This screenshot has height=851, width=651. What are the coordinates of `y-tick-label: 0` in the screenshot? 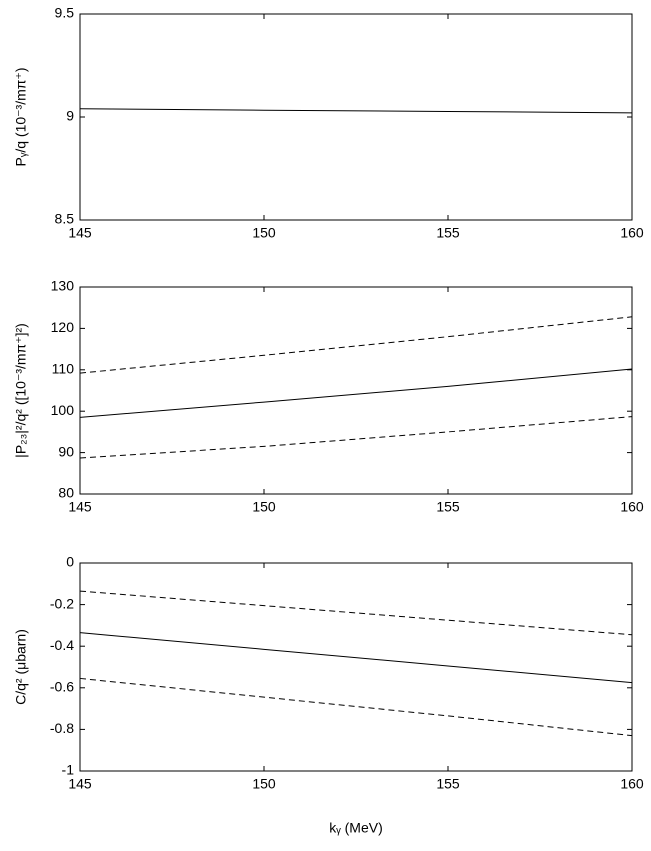 It's located at (70, 562).